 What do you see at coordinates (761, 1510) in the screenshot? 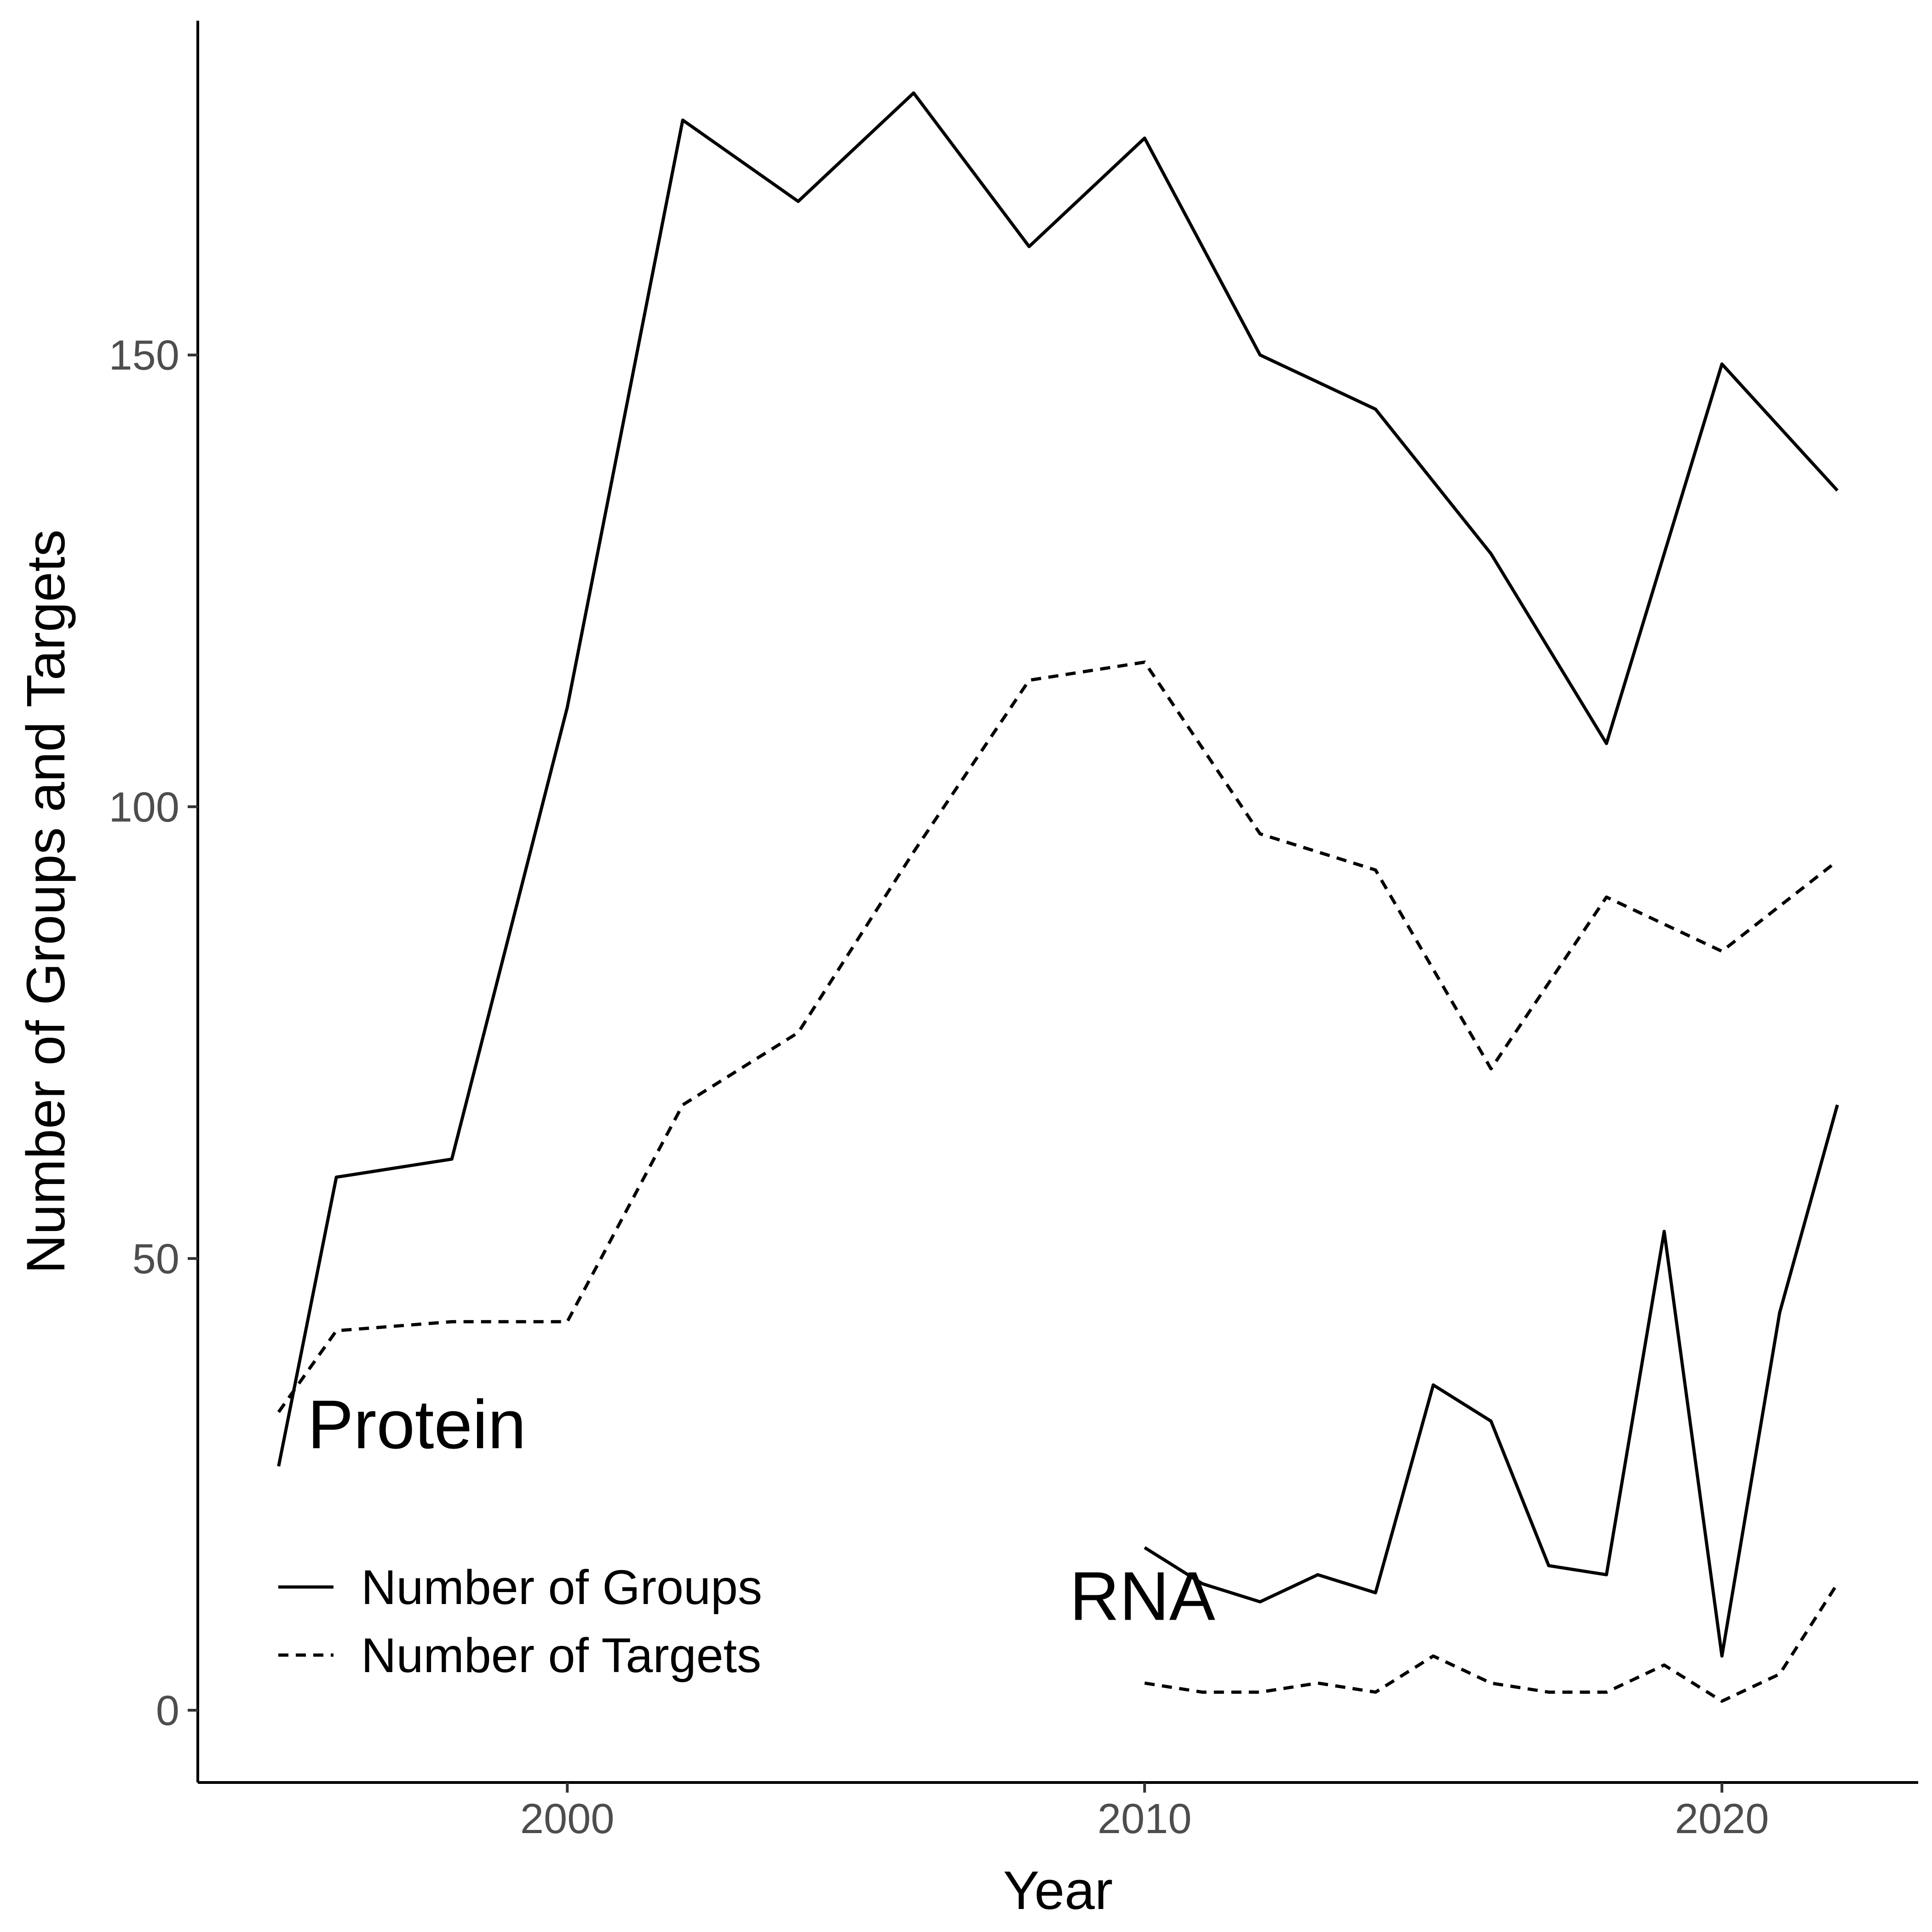
I see `annotations: Protein RNA` at bounding box center [761, 1510].